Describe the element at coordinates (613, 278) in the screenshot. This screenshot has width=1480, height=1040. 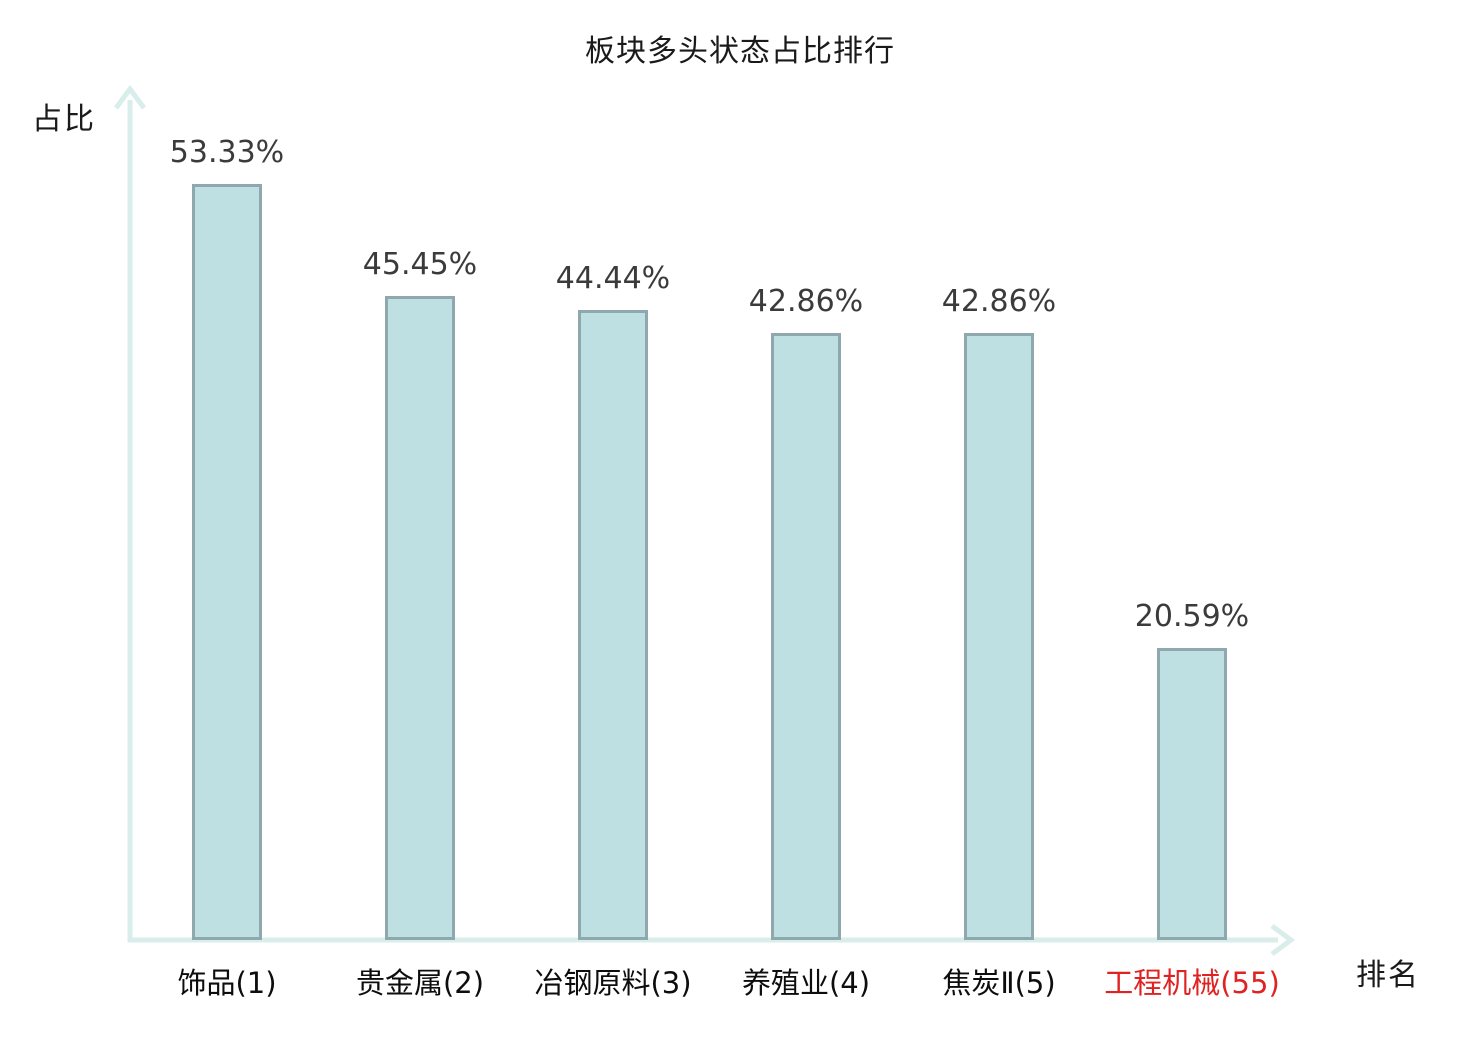
I see `bar-value-label: 44.44%` at that location.